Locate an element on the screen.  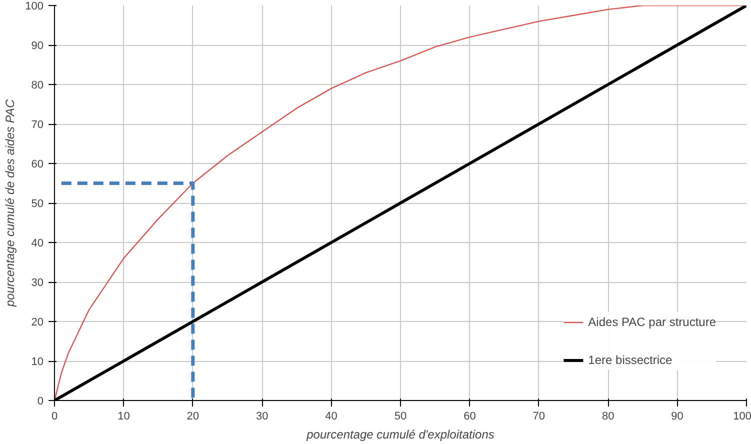
x-tick-label: 100 is located at coordinates (742, 416).